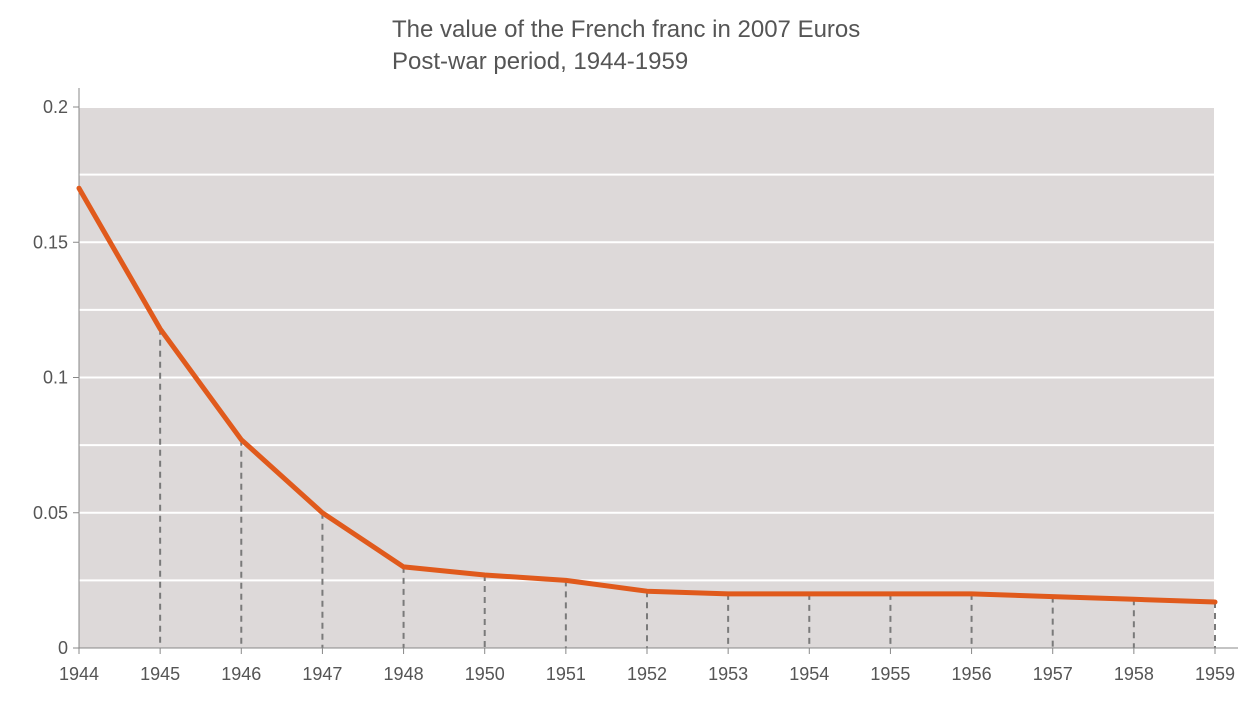 This screenshot has height=705, width=1257. Describe the element at coordinates (972, 674) in the screenshot. I see `x-tick-label: 1956` at that location.